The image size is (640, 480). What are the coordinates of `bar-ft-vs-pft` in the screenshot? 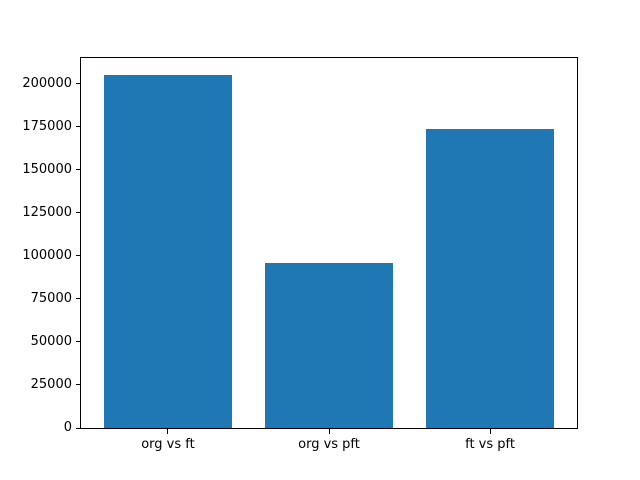 It's located at (490, 278).